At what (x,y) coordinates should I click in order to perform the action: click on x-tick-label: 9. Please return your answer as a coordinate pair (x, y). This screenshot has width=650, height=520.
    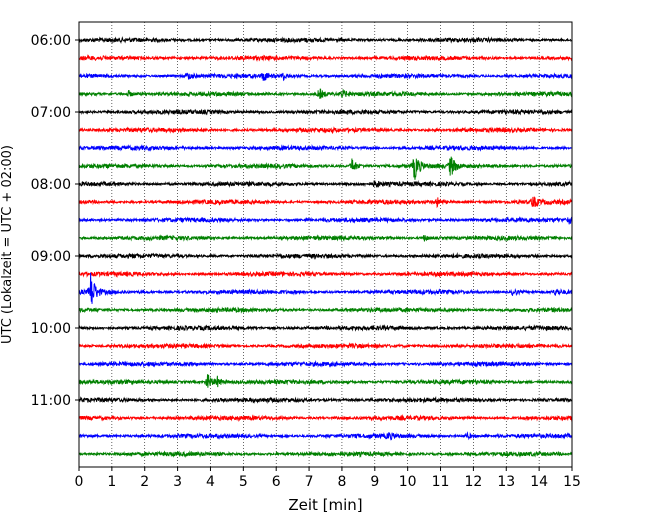
    Looking at the image, I should click on (374, 482).